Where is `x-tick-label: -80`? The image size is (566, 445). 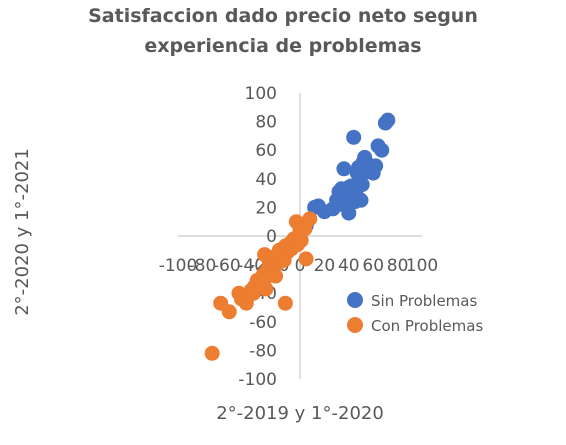
x-tick-label: -80 is located at coordinates (203, 266).